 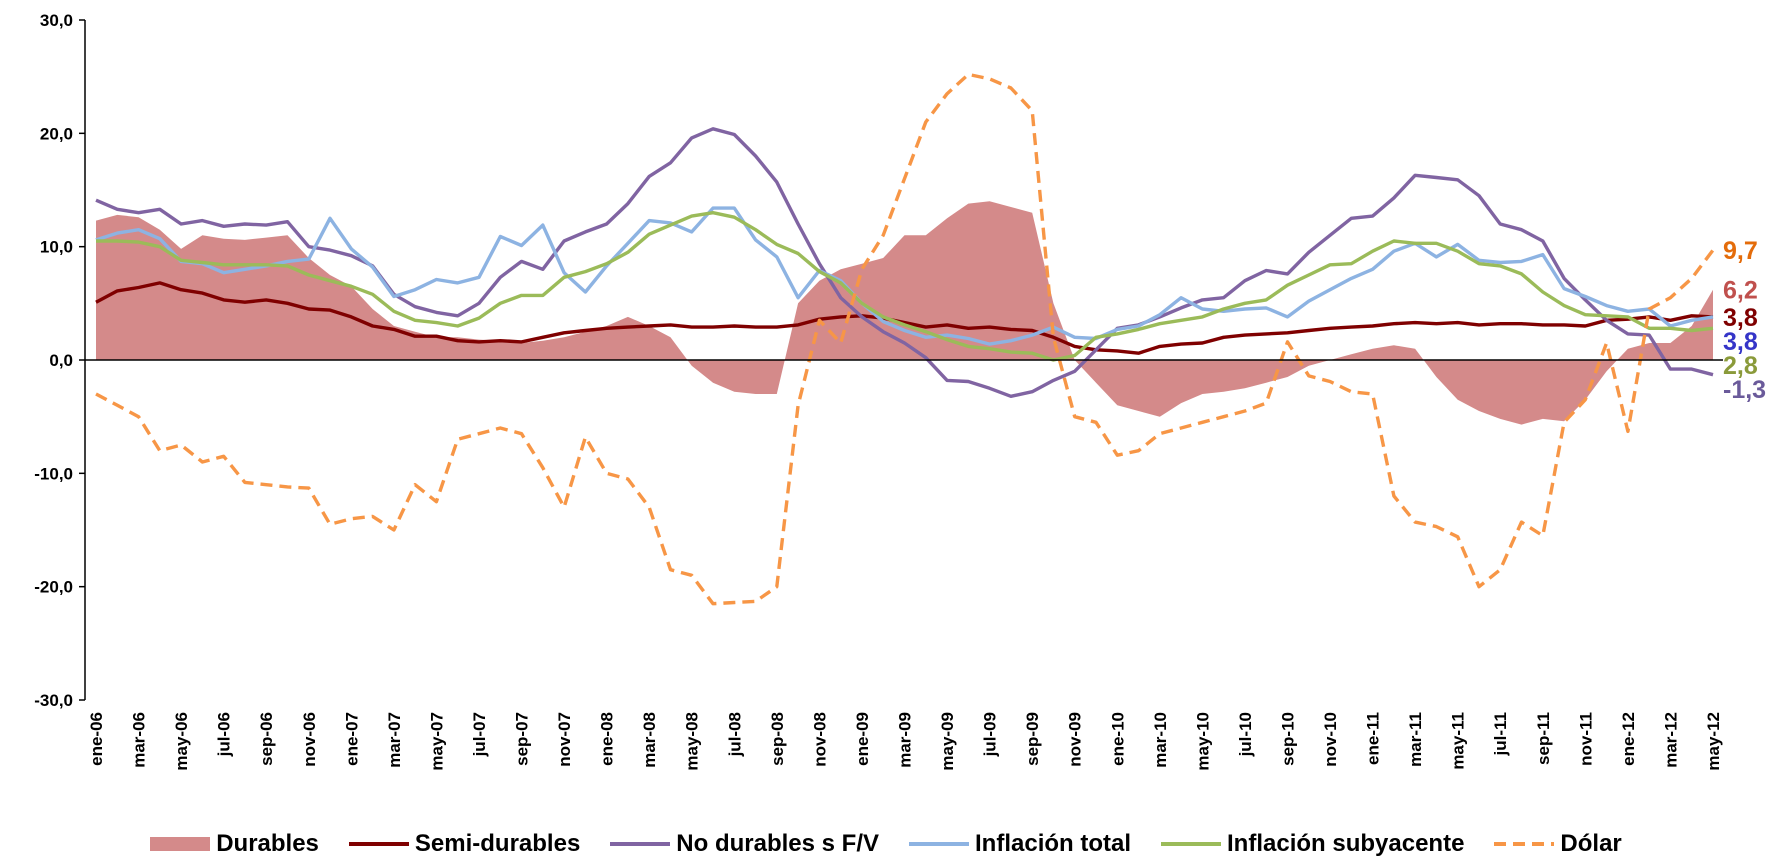 I want to click on y-tick-label: -10,0, so click(x=53, y=473).